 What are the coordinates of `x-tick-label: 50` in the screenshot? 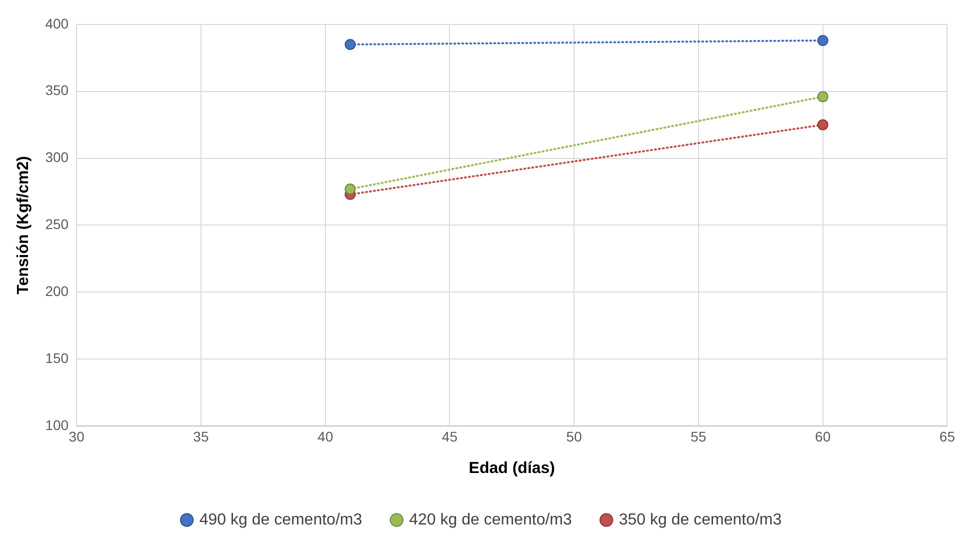 It's located at (574, 436).